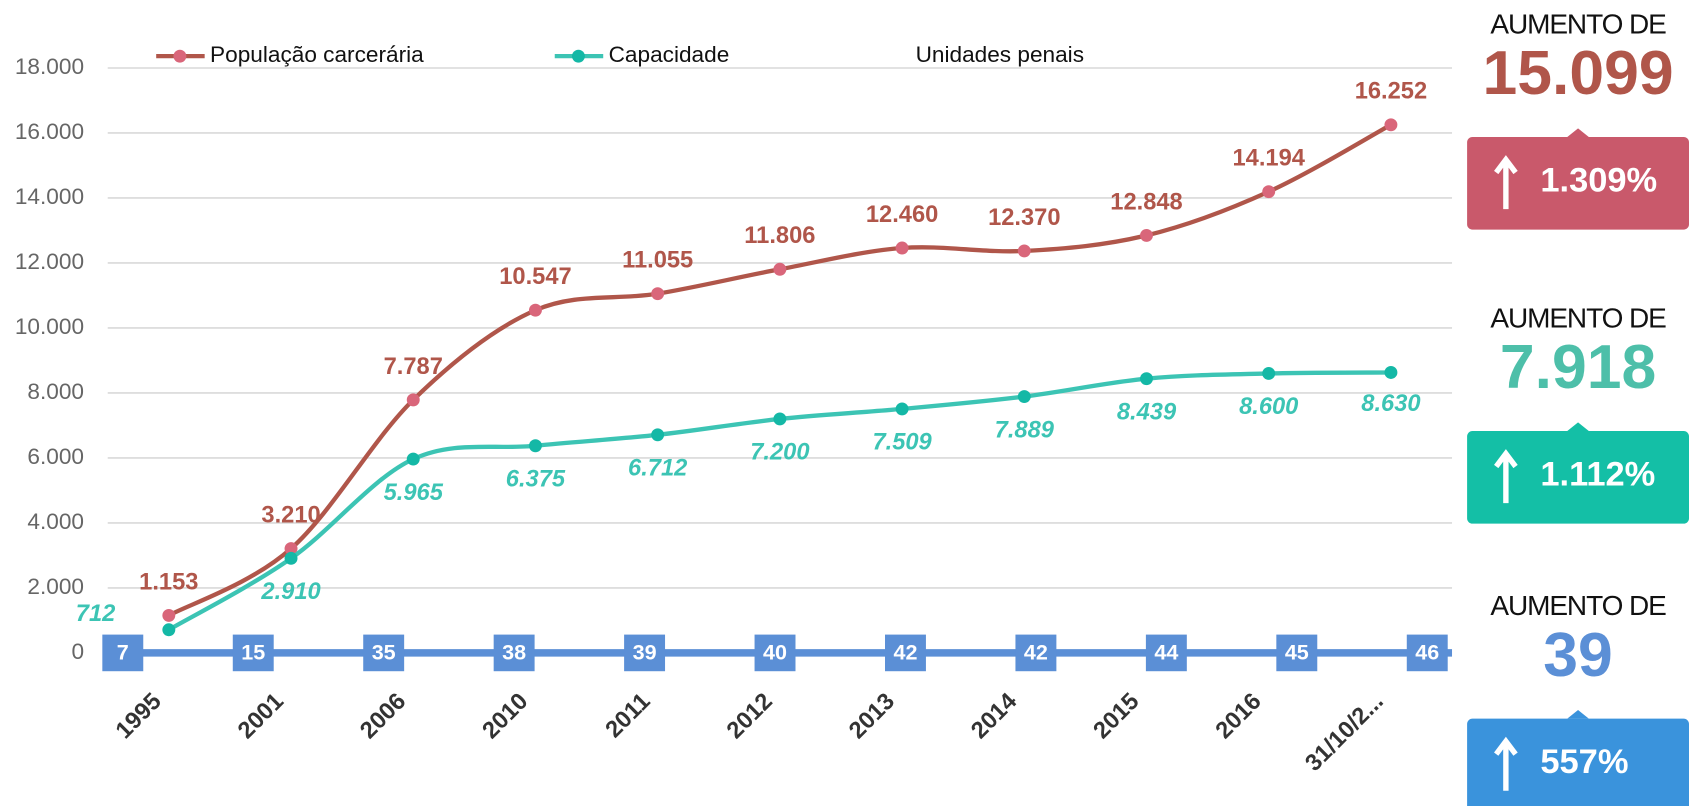 This screenshot has height=811, width=1689. What do you see at coordinates (1297, 653) in the screenshot?
I see `unit-label: 45` at bounding box center [1297, 653].